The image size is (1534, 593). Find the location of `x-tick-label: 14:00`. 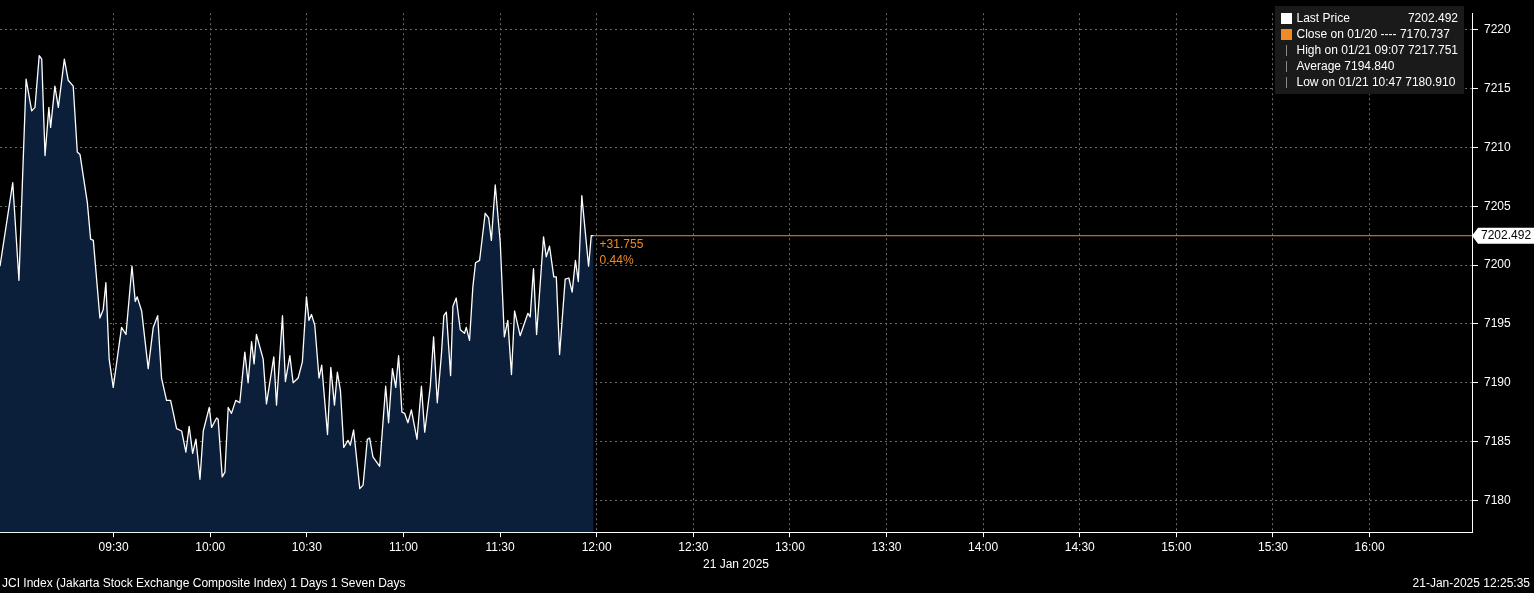

x-tick-label: 14:00 is located at coordinates (983, 546).